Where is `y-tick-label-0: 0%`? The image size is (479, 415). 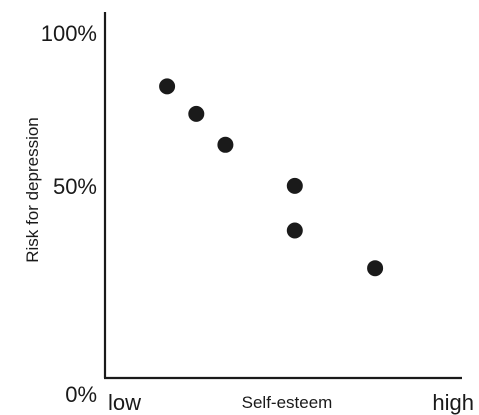 y-tick-label-0: 0% is located at coordinates (81, 394).